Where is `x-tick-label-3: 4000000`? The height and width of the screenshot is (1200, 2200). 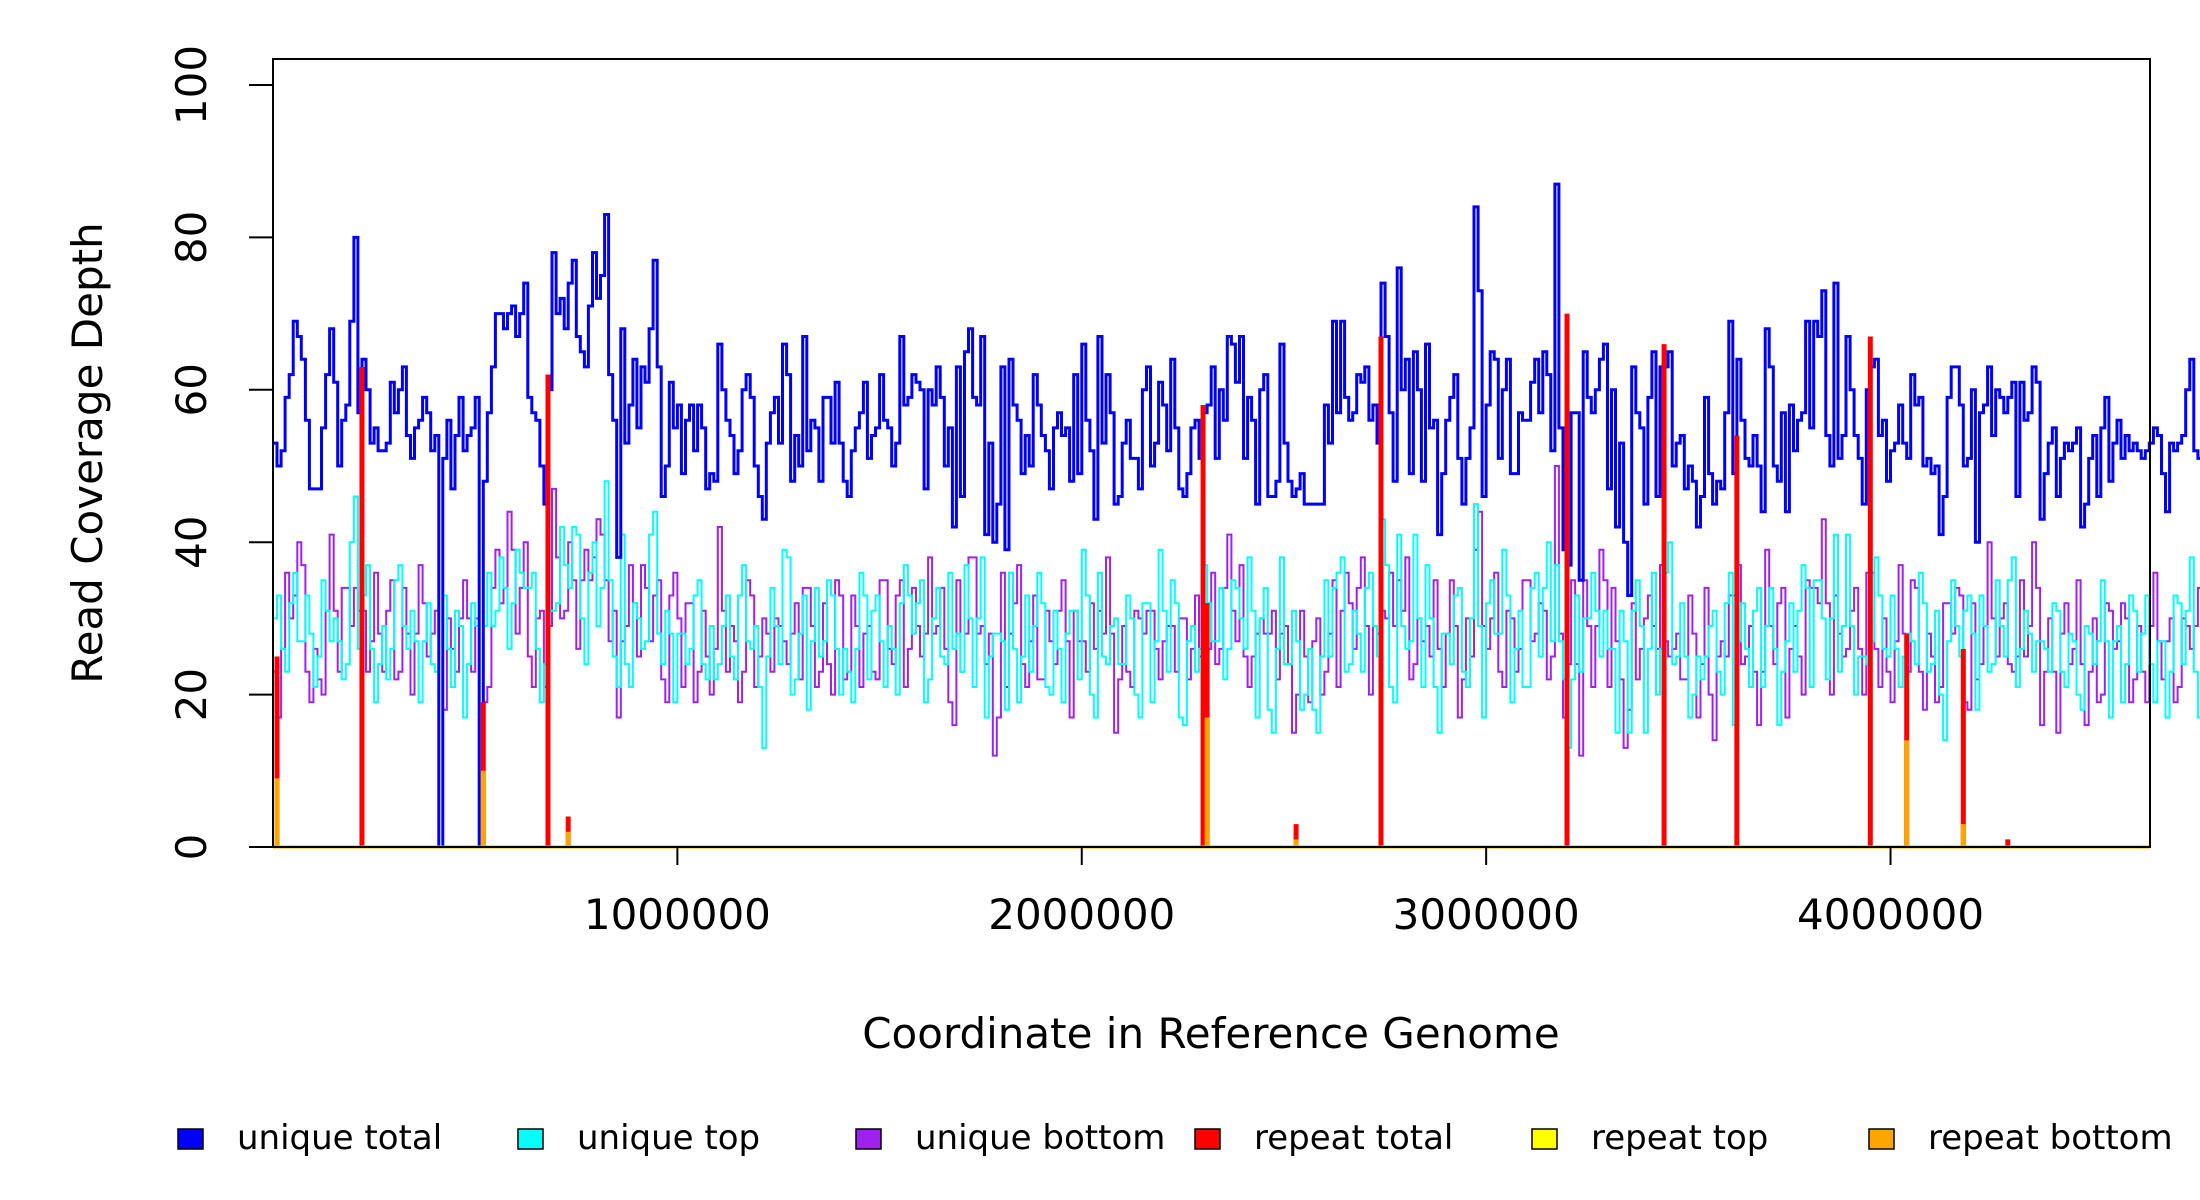
x-tick-label-3: 4000000 is located at coordinates (1890, 914).